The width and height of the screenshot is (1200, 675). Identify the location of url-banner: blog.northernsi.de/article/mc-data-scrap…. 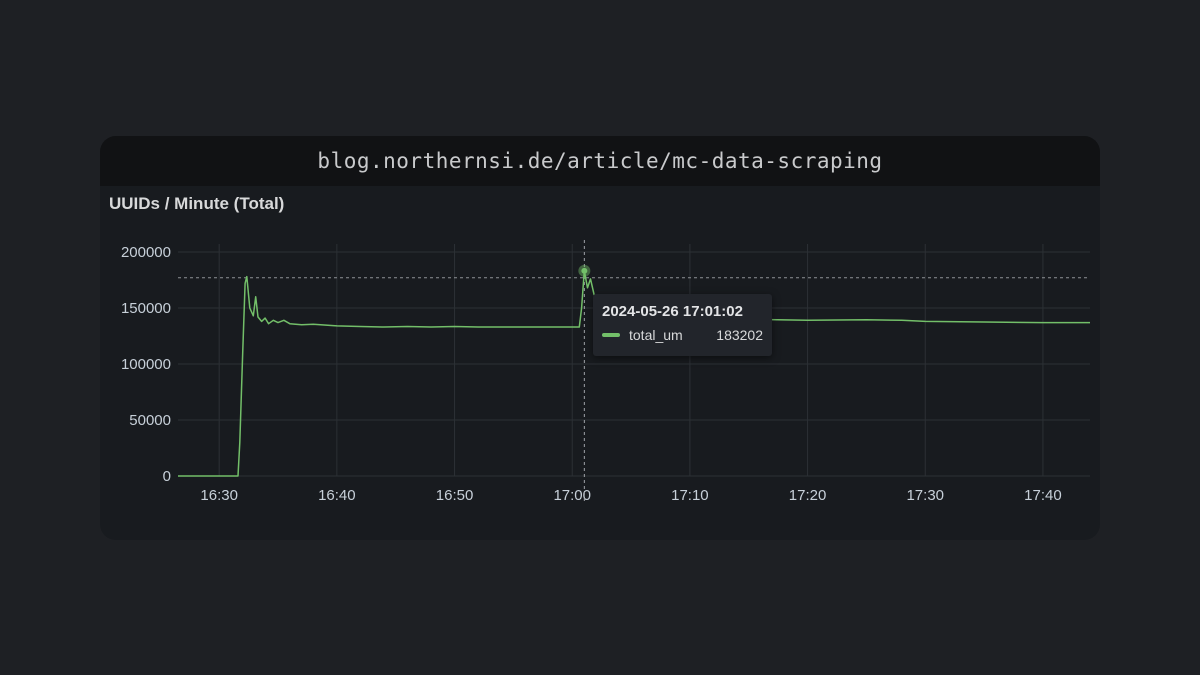
(600, 161).